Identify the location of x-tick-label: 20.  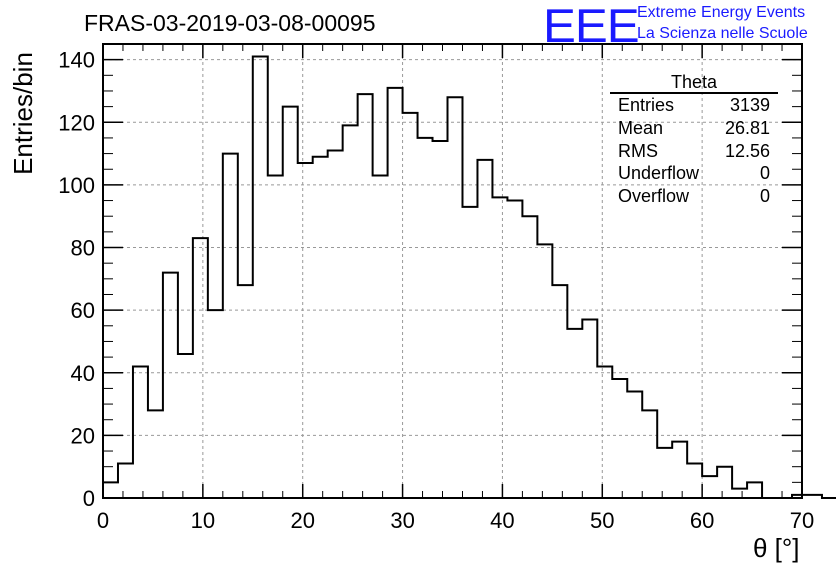
(302, 520).